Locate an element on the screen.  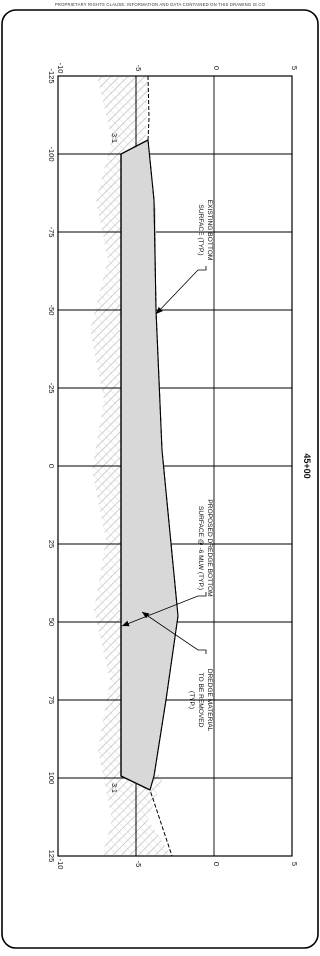
station-tick-label: -125 is located at coordinates (51, 75).